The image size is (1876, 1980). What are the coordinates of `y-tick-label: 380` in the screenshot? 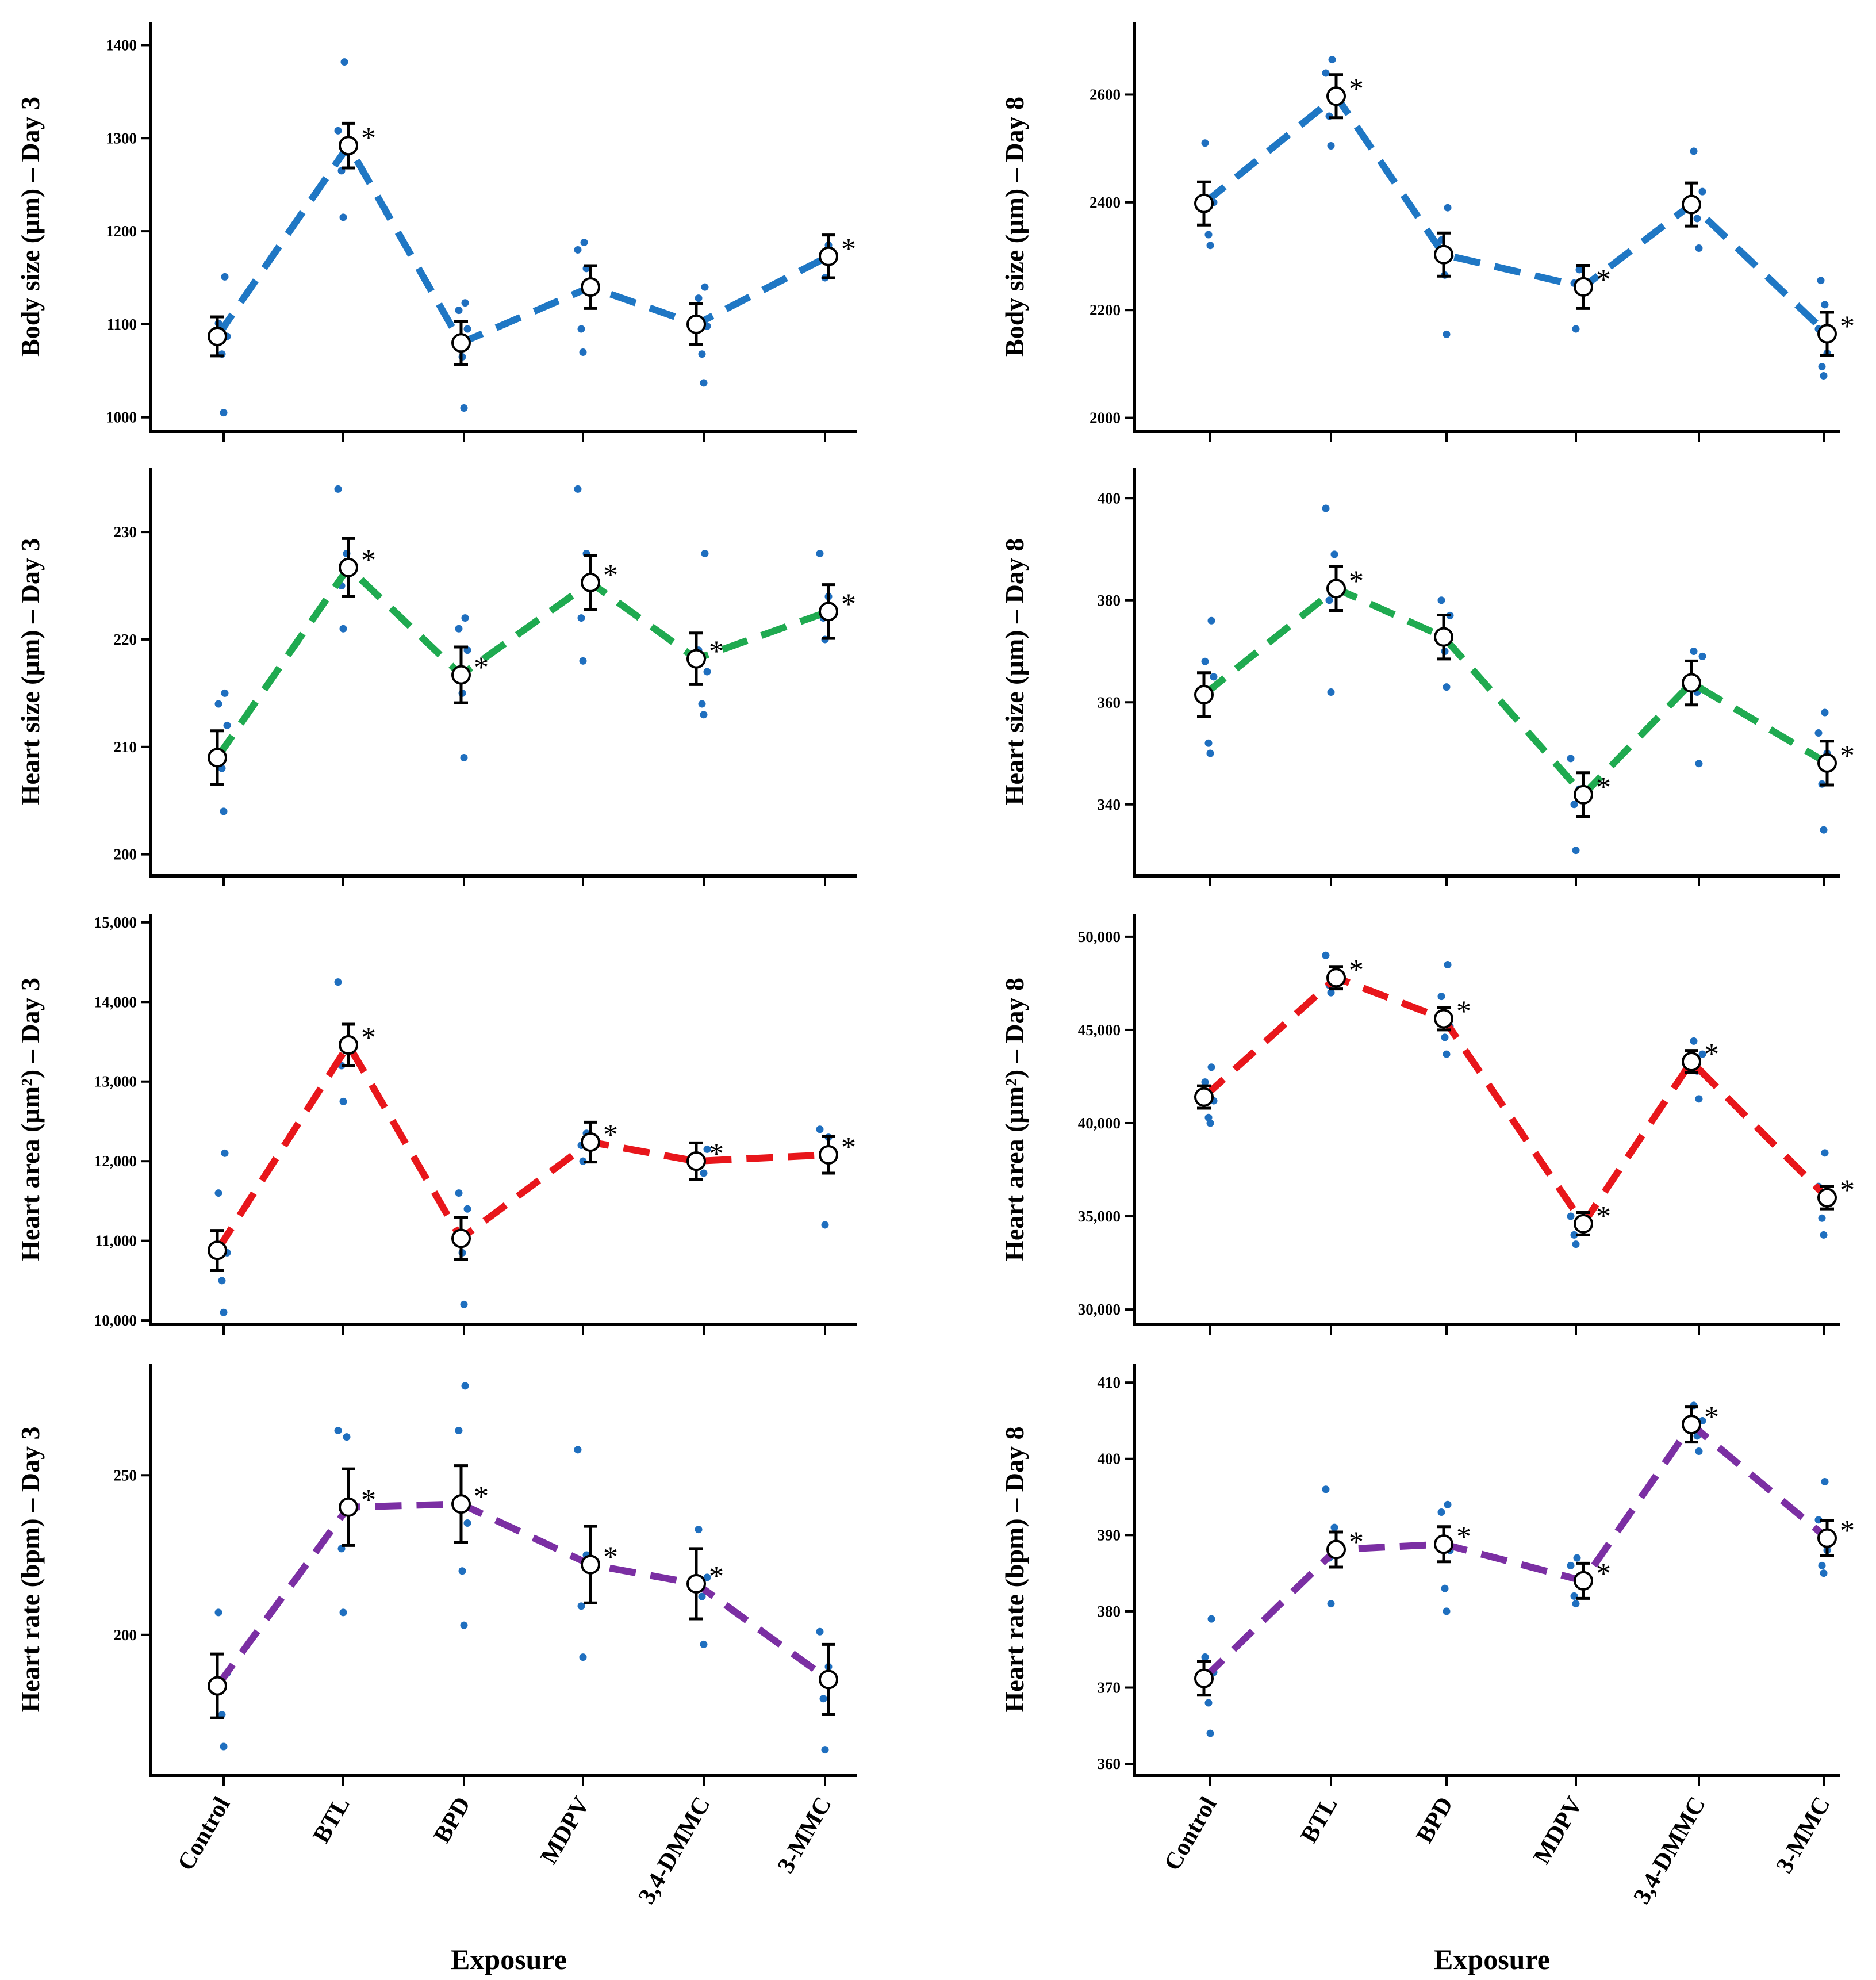 It's located at (1109, 1611).